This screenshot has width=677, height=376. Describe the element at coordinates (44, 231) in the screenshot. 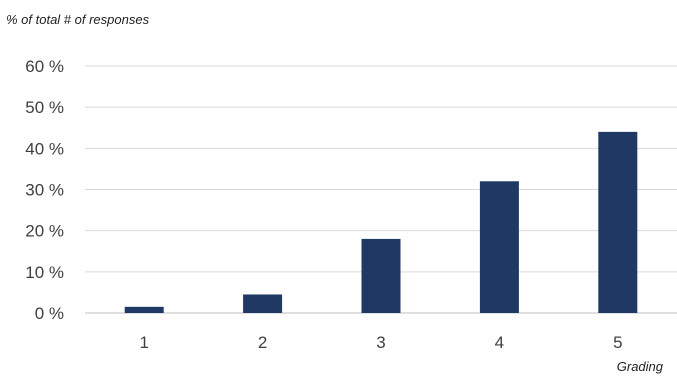

I see `y-tick-label: 20 %` at that location.